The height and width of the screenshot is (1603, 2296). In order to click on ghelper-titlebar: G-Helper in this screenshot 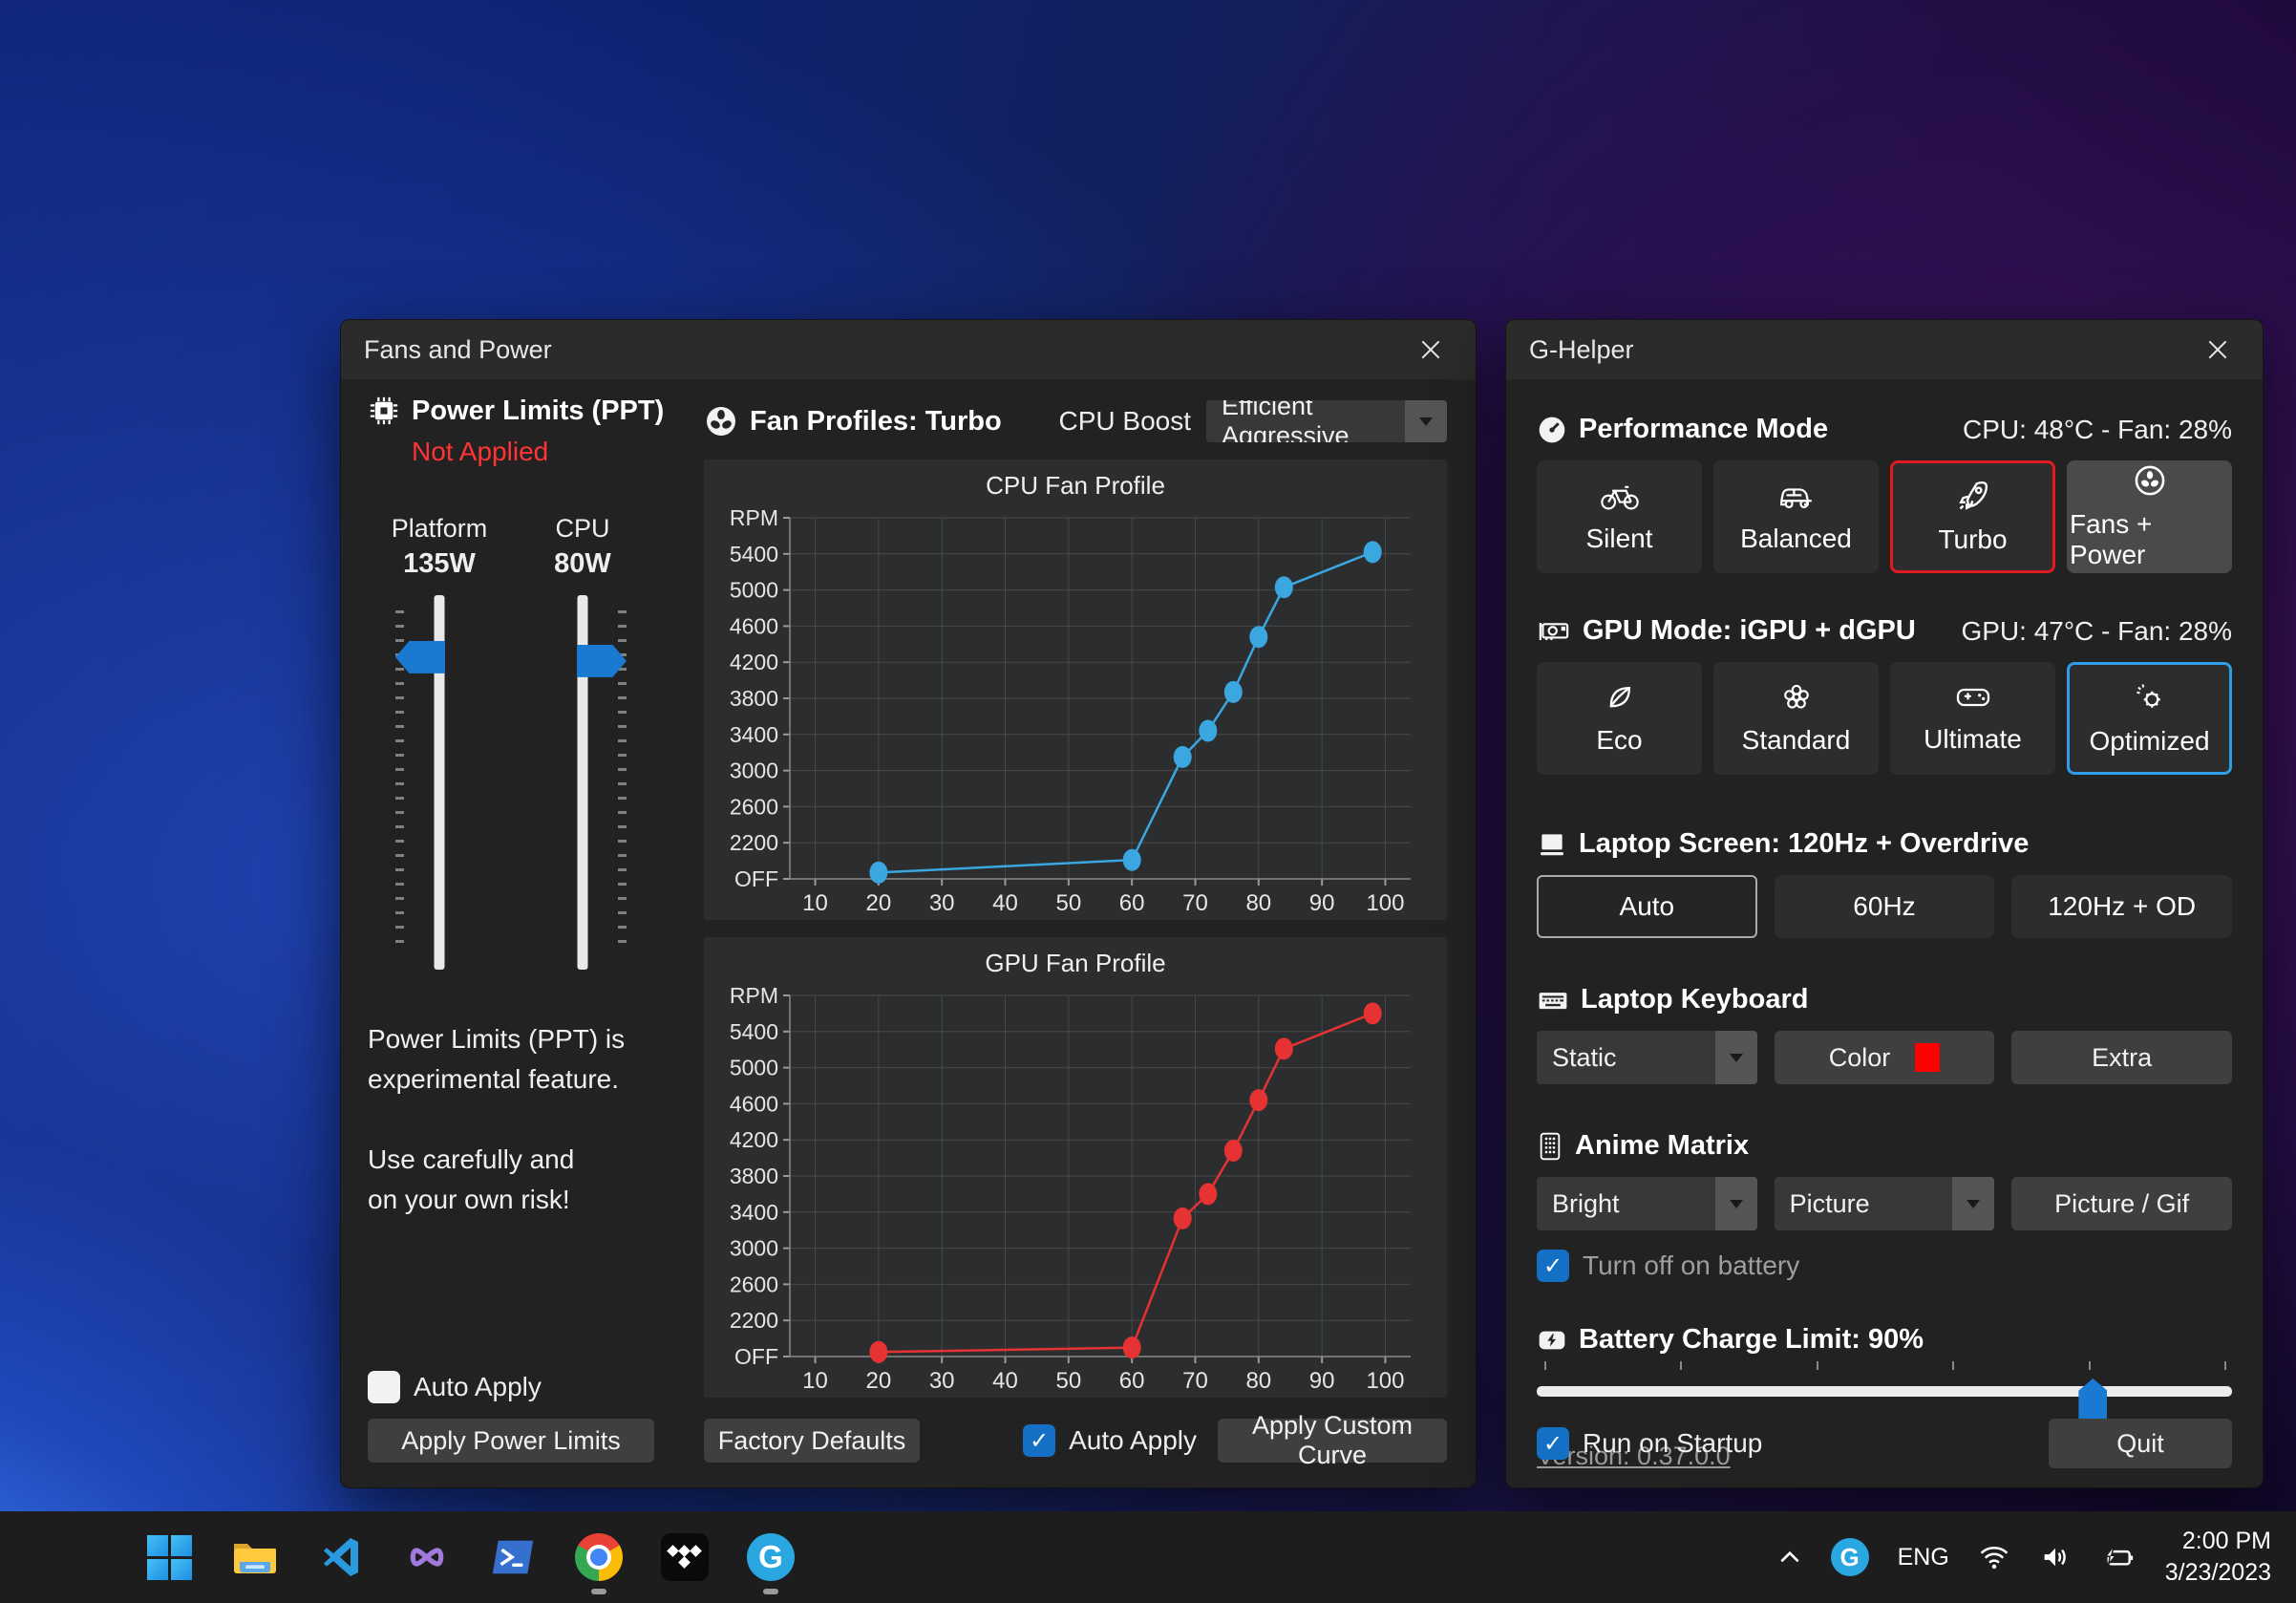, I will do `click(1884, 349)`.